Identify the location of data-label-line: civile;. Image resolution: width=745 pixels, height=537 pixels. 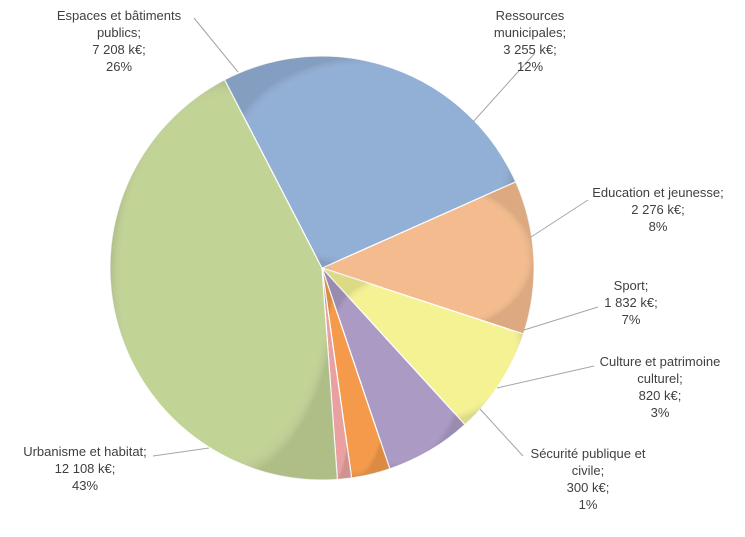
(588, 470).